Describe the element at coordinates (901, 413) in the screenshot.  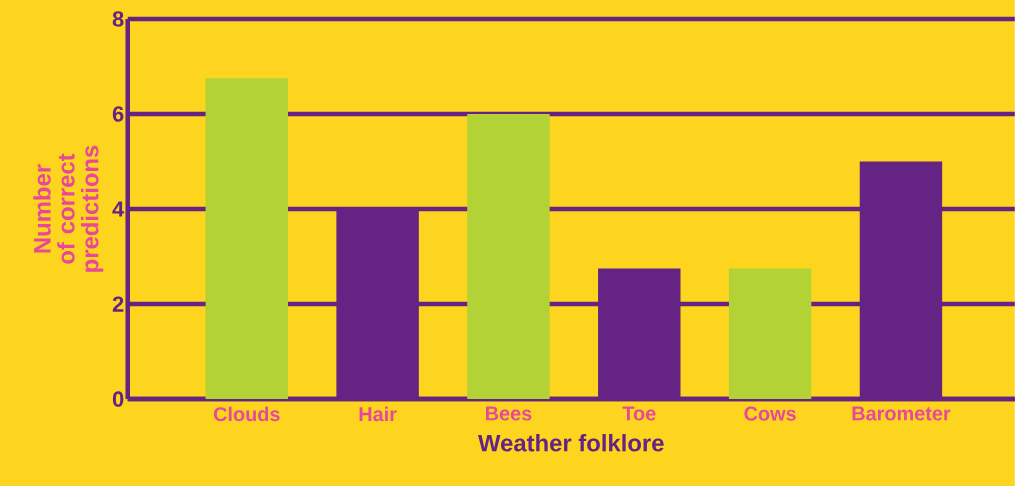
I see `x-tick-label: Barometer` at that location.